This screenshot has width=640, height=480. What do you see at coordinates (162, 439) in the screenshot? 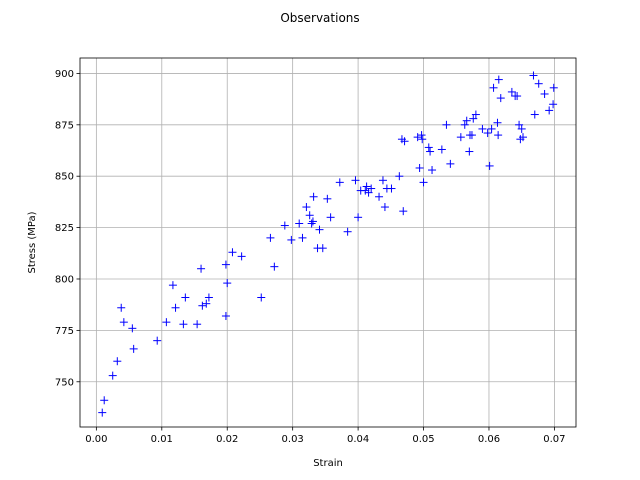
I see `x-tick-label: 0.01` at bounding box center [162, 439].